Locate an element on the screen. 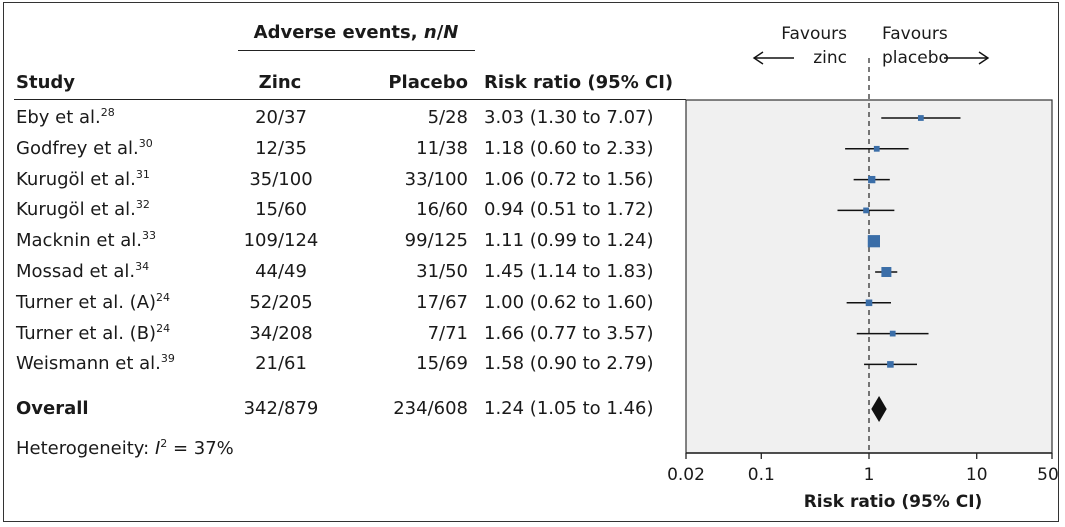 The width and height of the screenshot is (1065, 527). placebo-events: 31/50 is located at coordinates (442, 271).